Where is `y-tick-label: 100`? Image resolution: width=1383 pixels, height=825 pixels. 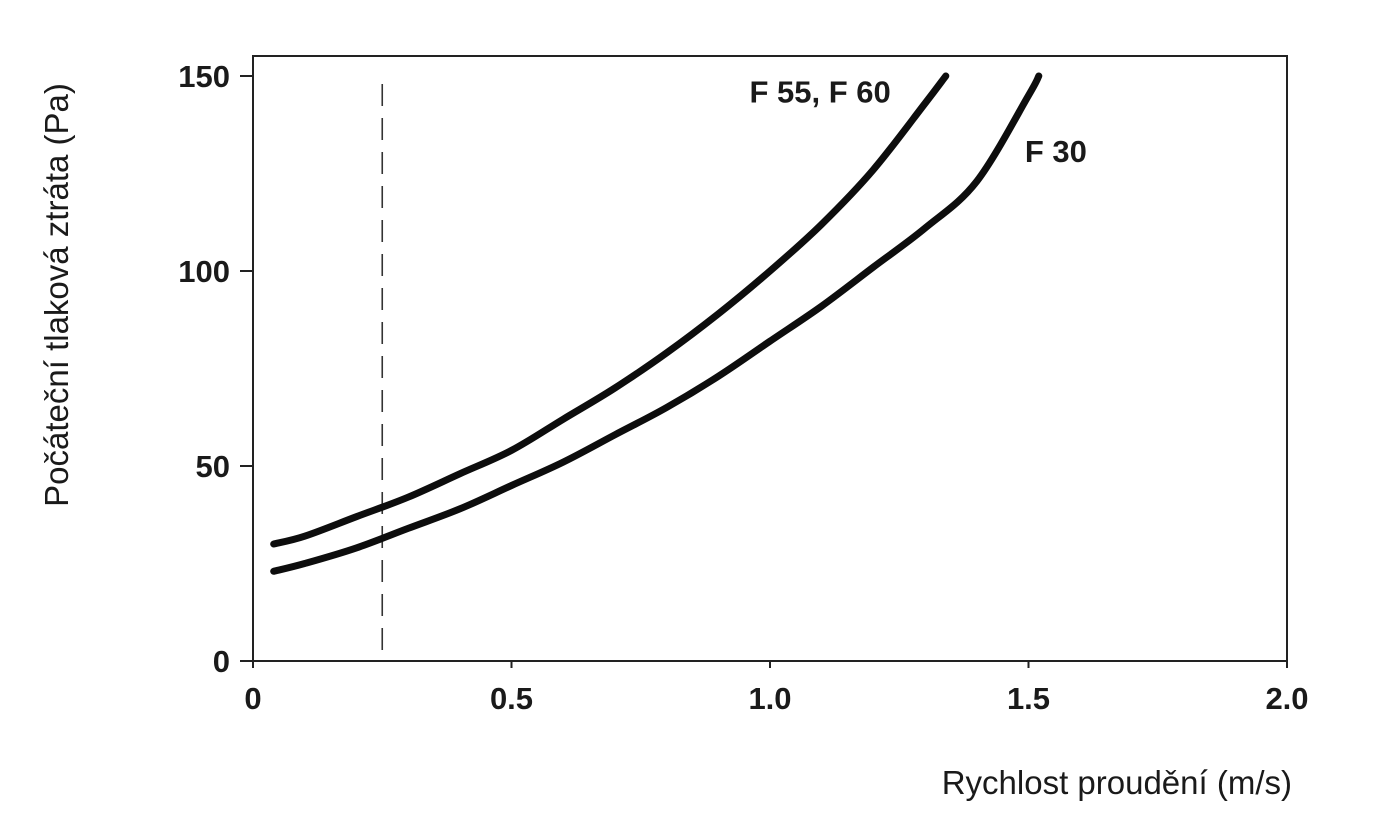
y-tick-label: 100 is located at coordinates (204, 271).